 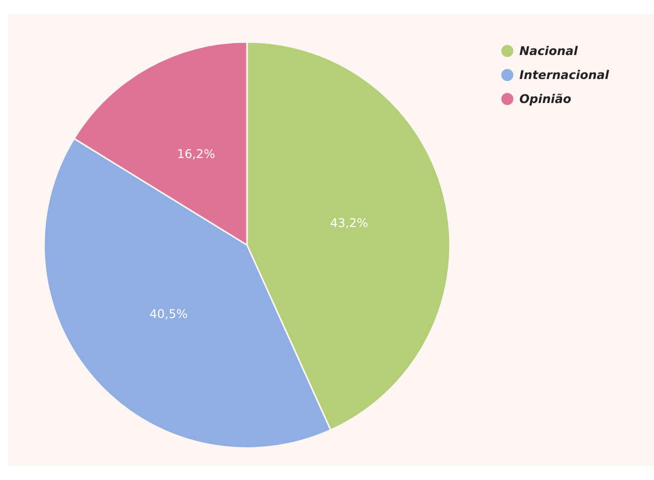 I want to click on legend-label: Nacional, so click(x=549, y=51).